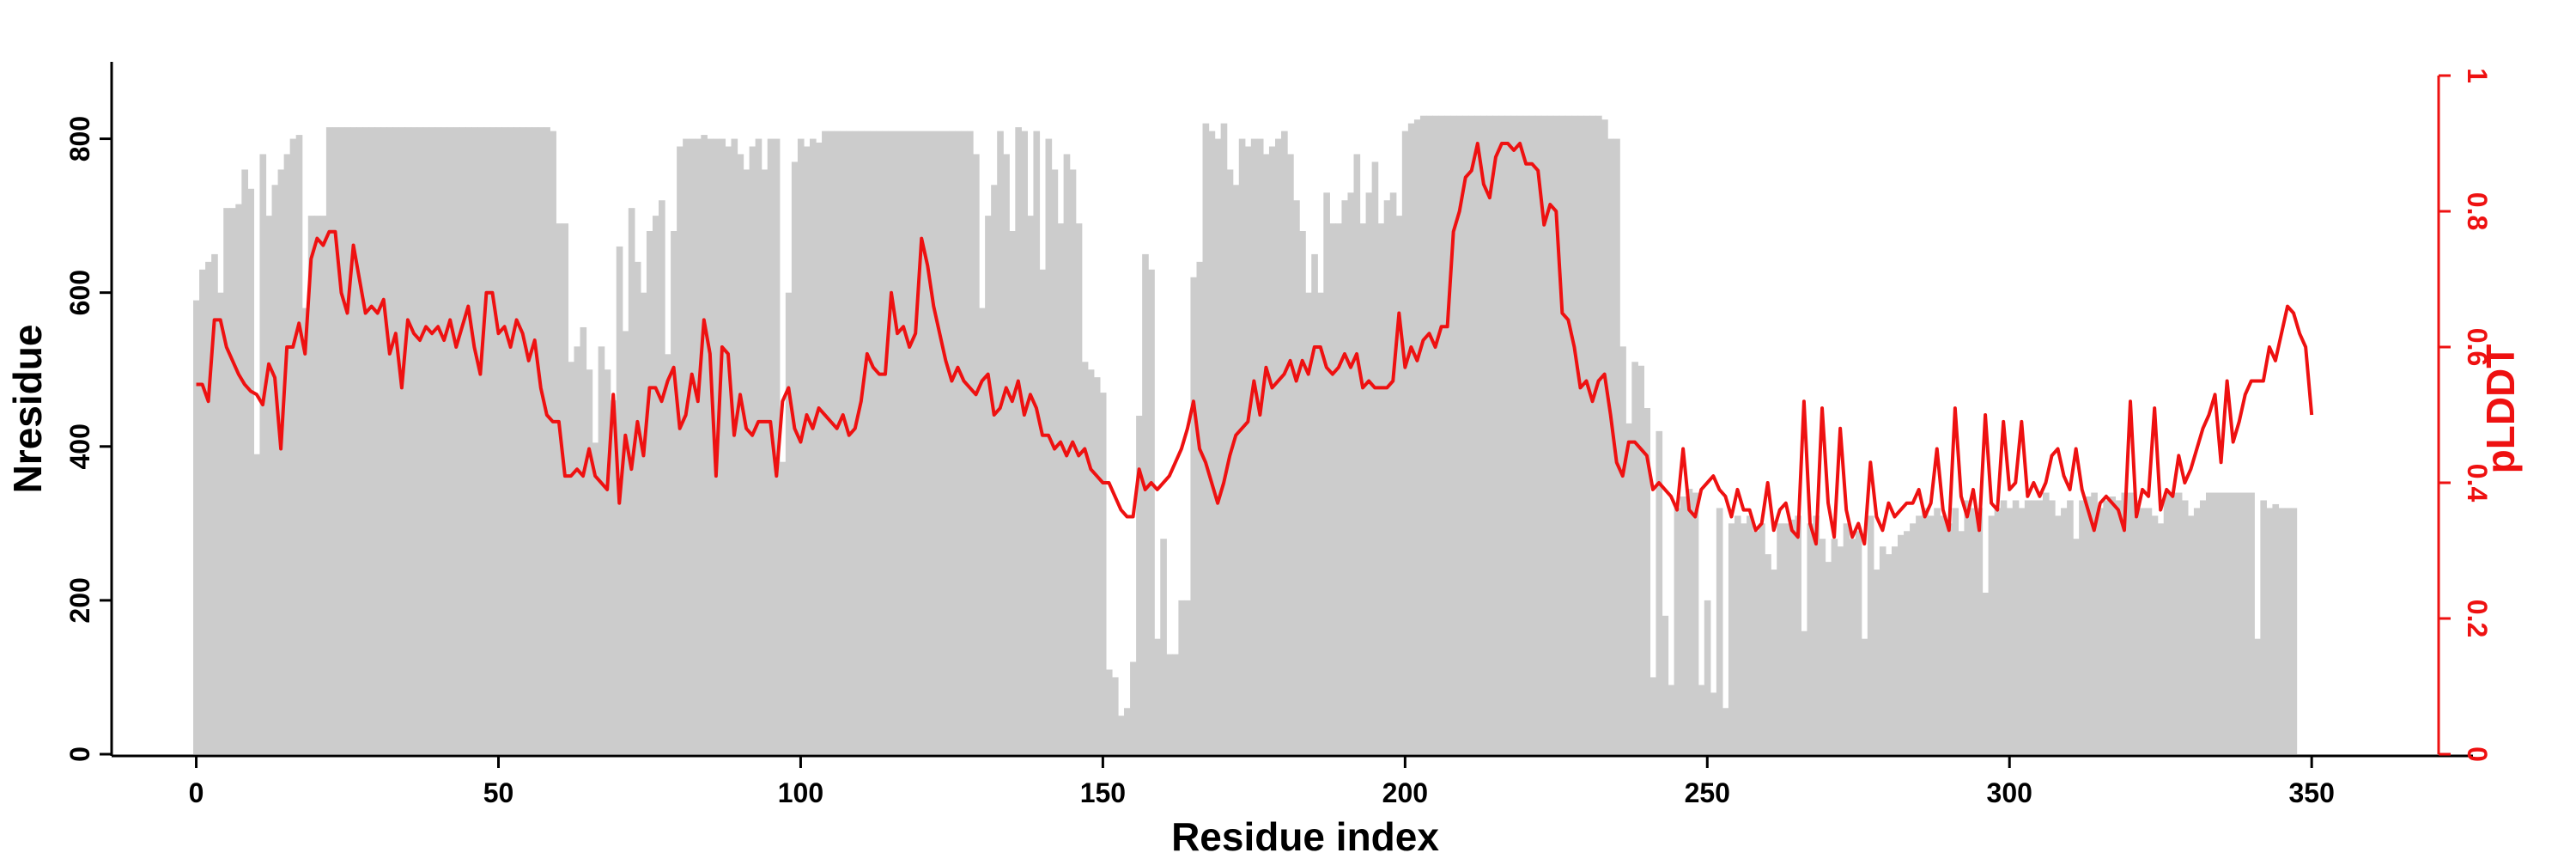 Image resolution: width=2576 pixels, height=859 pixels. I want to click on y-tick-label: 200, so click(79, 600).